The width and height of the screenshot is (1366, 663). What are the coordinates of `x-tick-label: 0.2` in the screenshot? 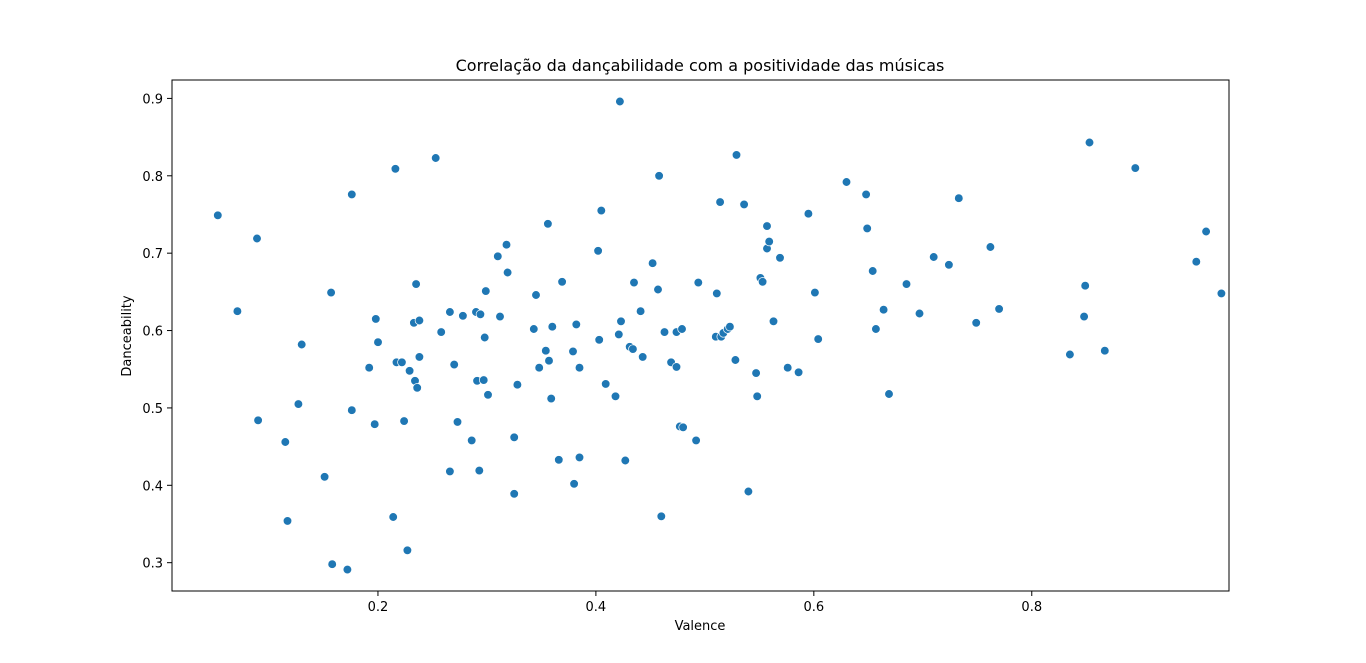 It's located at (378, 607).